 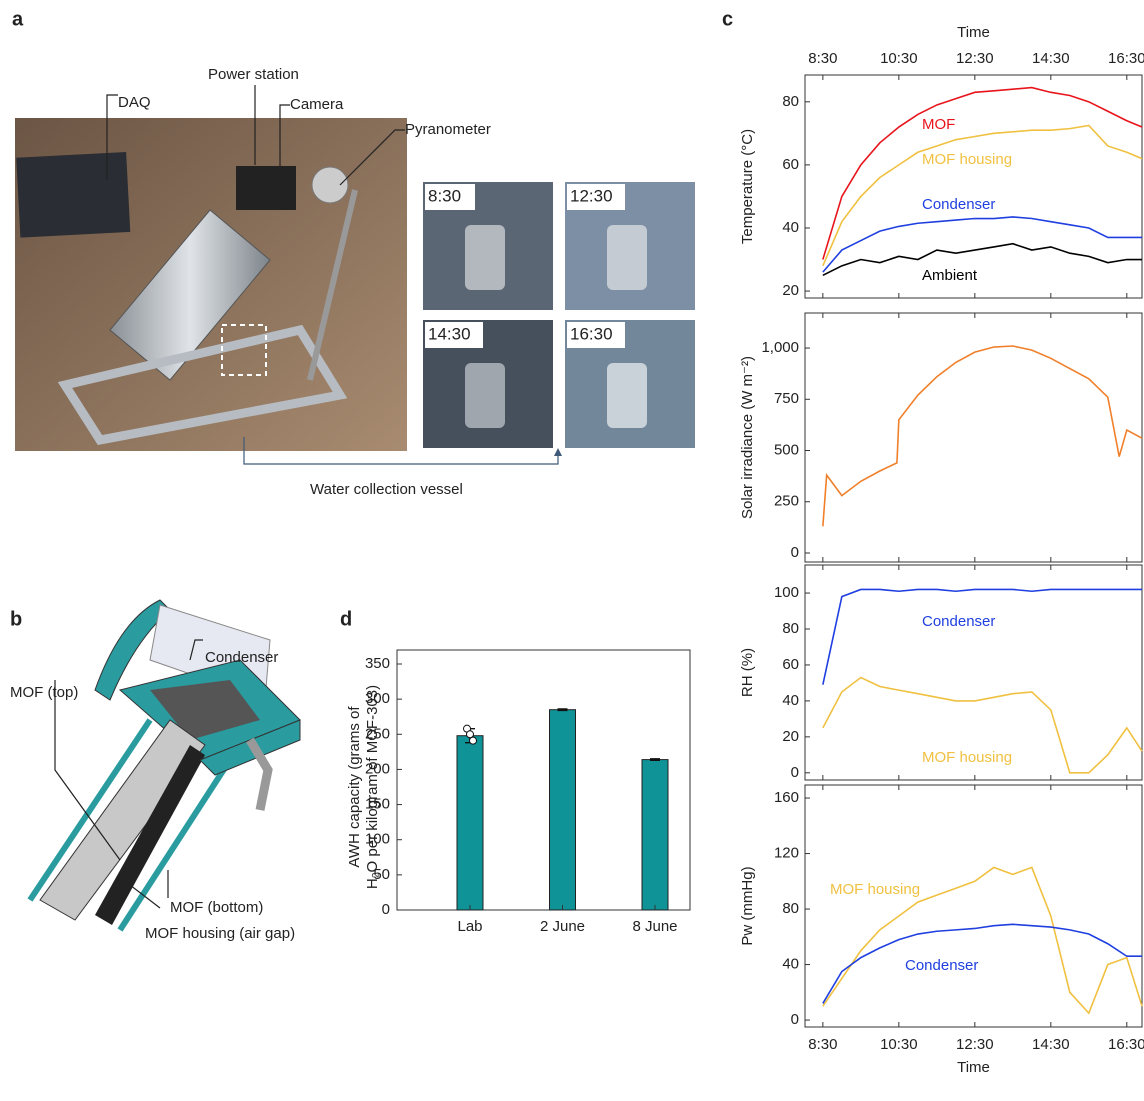 I want to click on photo-label: Camera, so click(x=317, y=104).